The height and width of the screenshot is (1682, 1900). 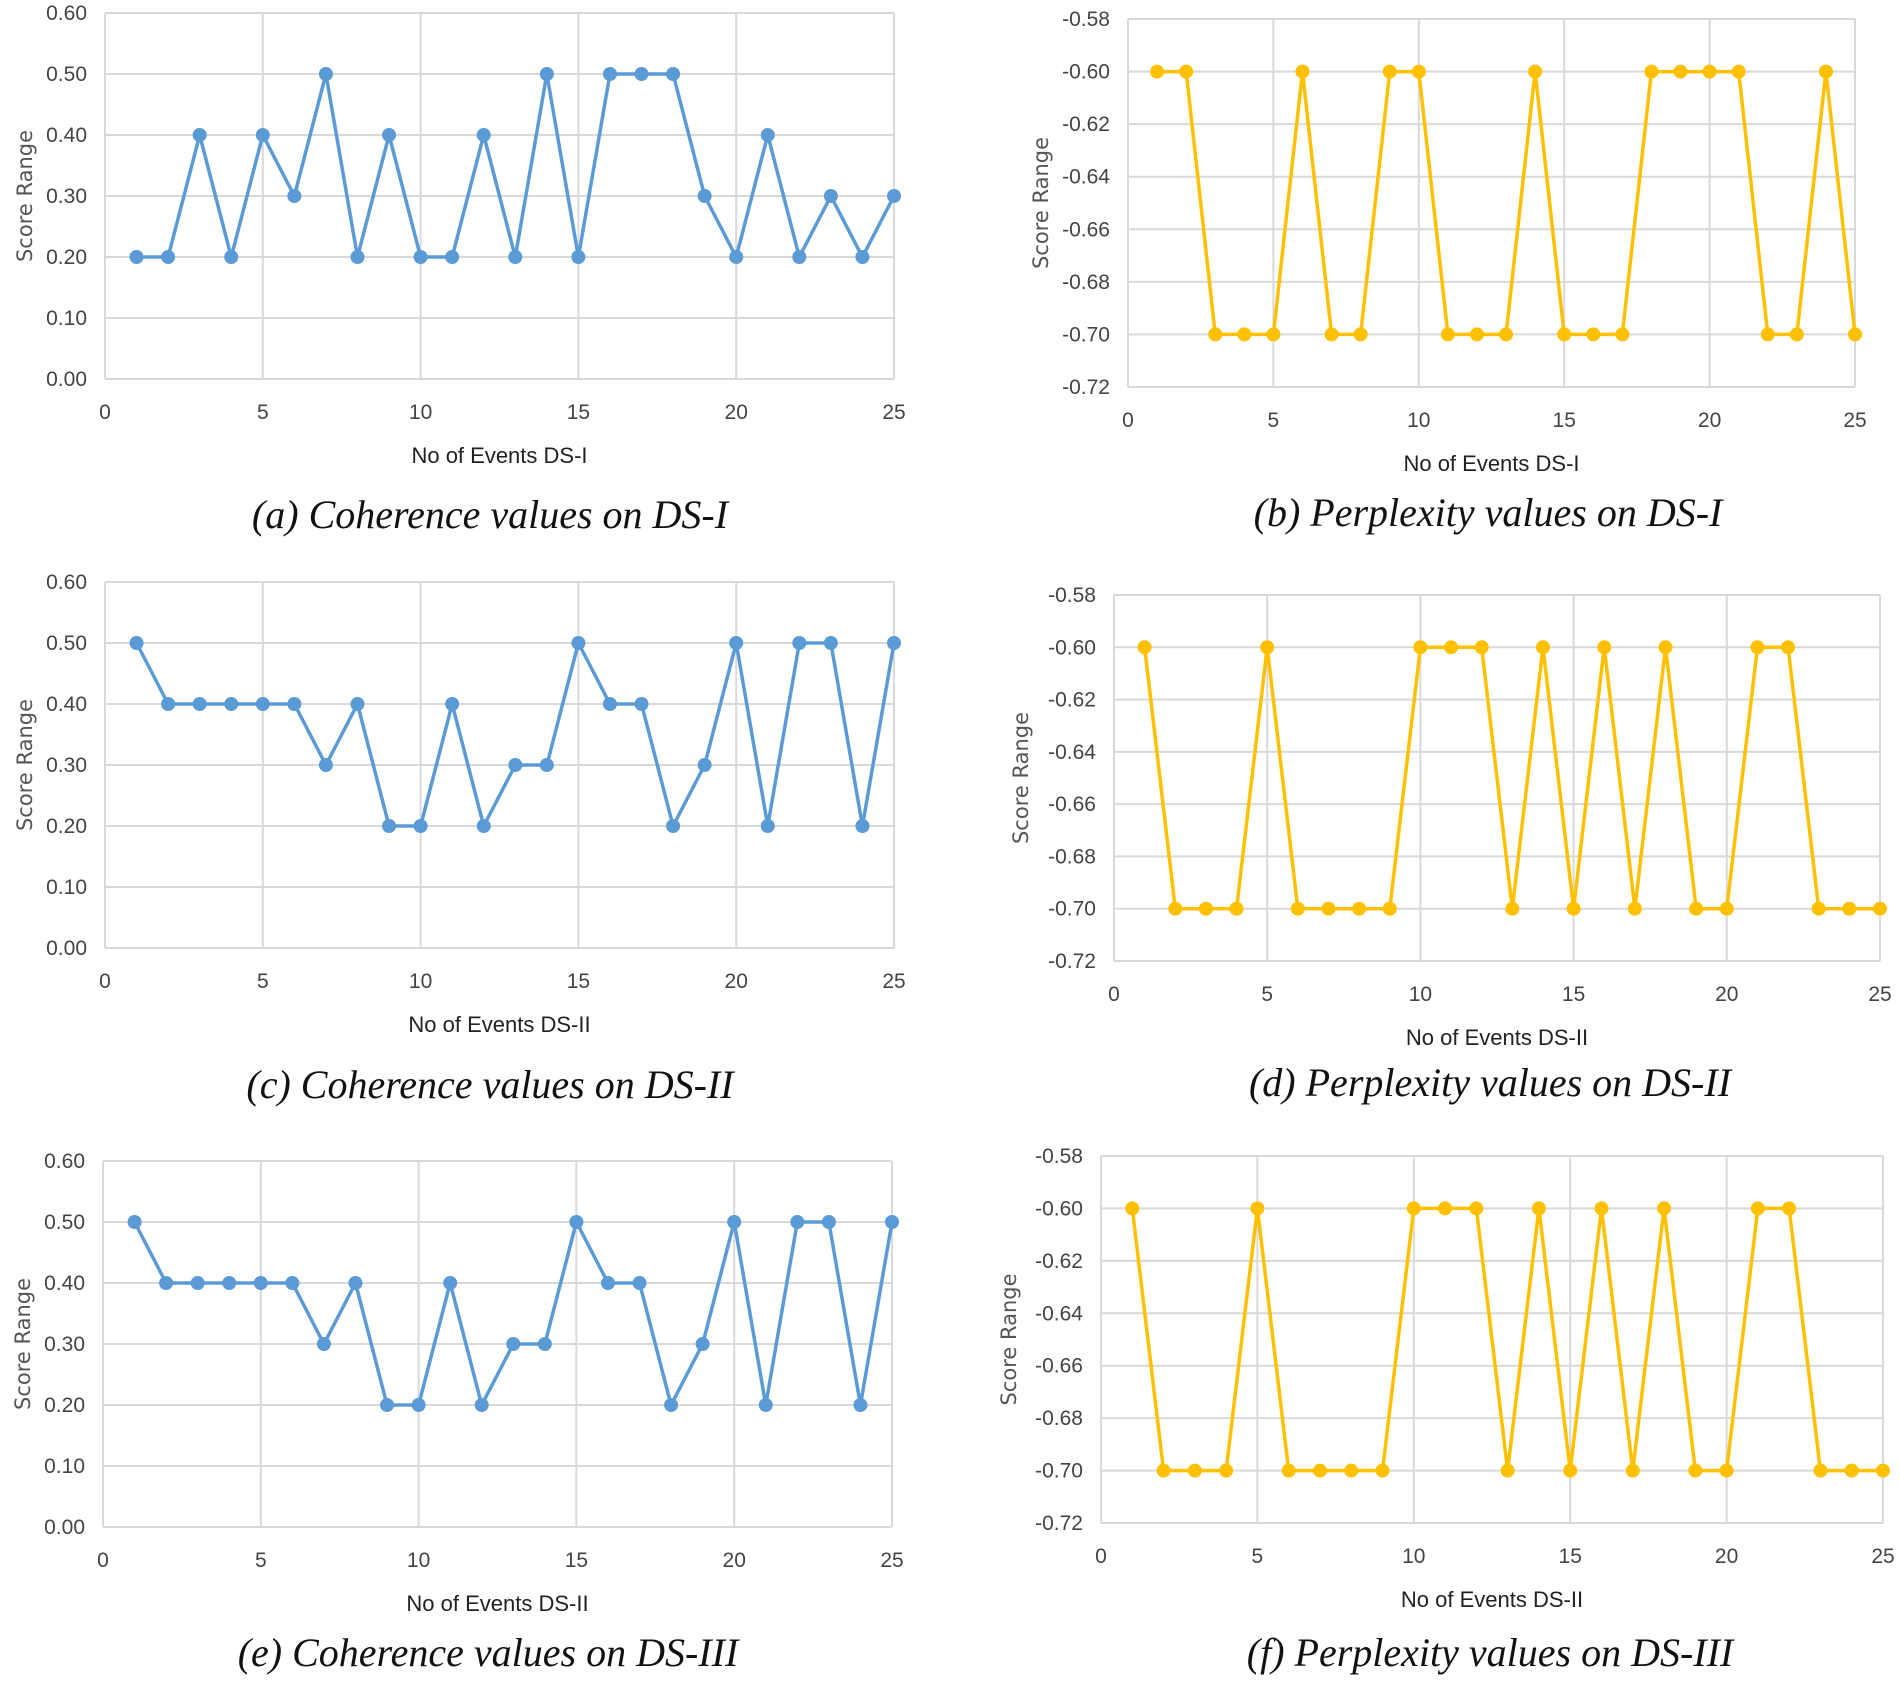 I want to click on y-tick-label: -0.60, so click(x=1072, y=647).